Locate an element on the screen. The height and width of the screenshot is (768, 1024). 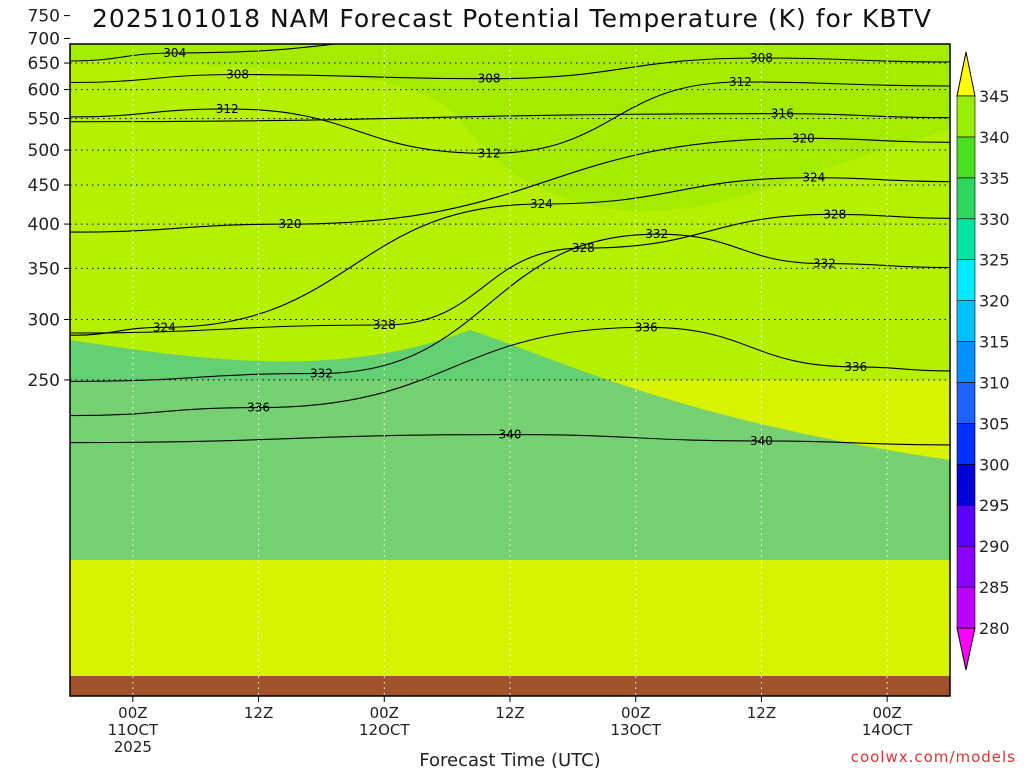
y-tick-label: 600 is located at coordinates (44, 91).